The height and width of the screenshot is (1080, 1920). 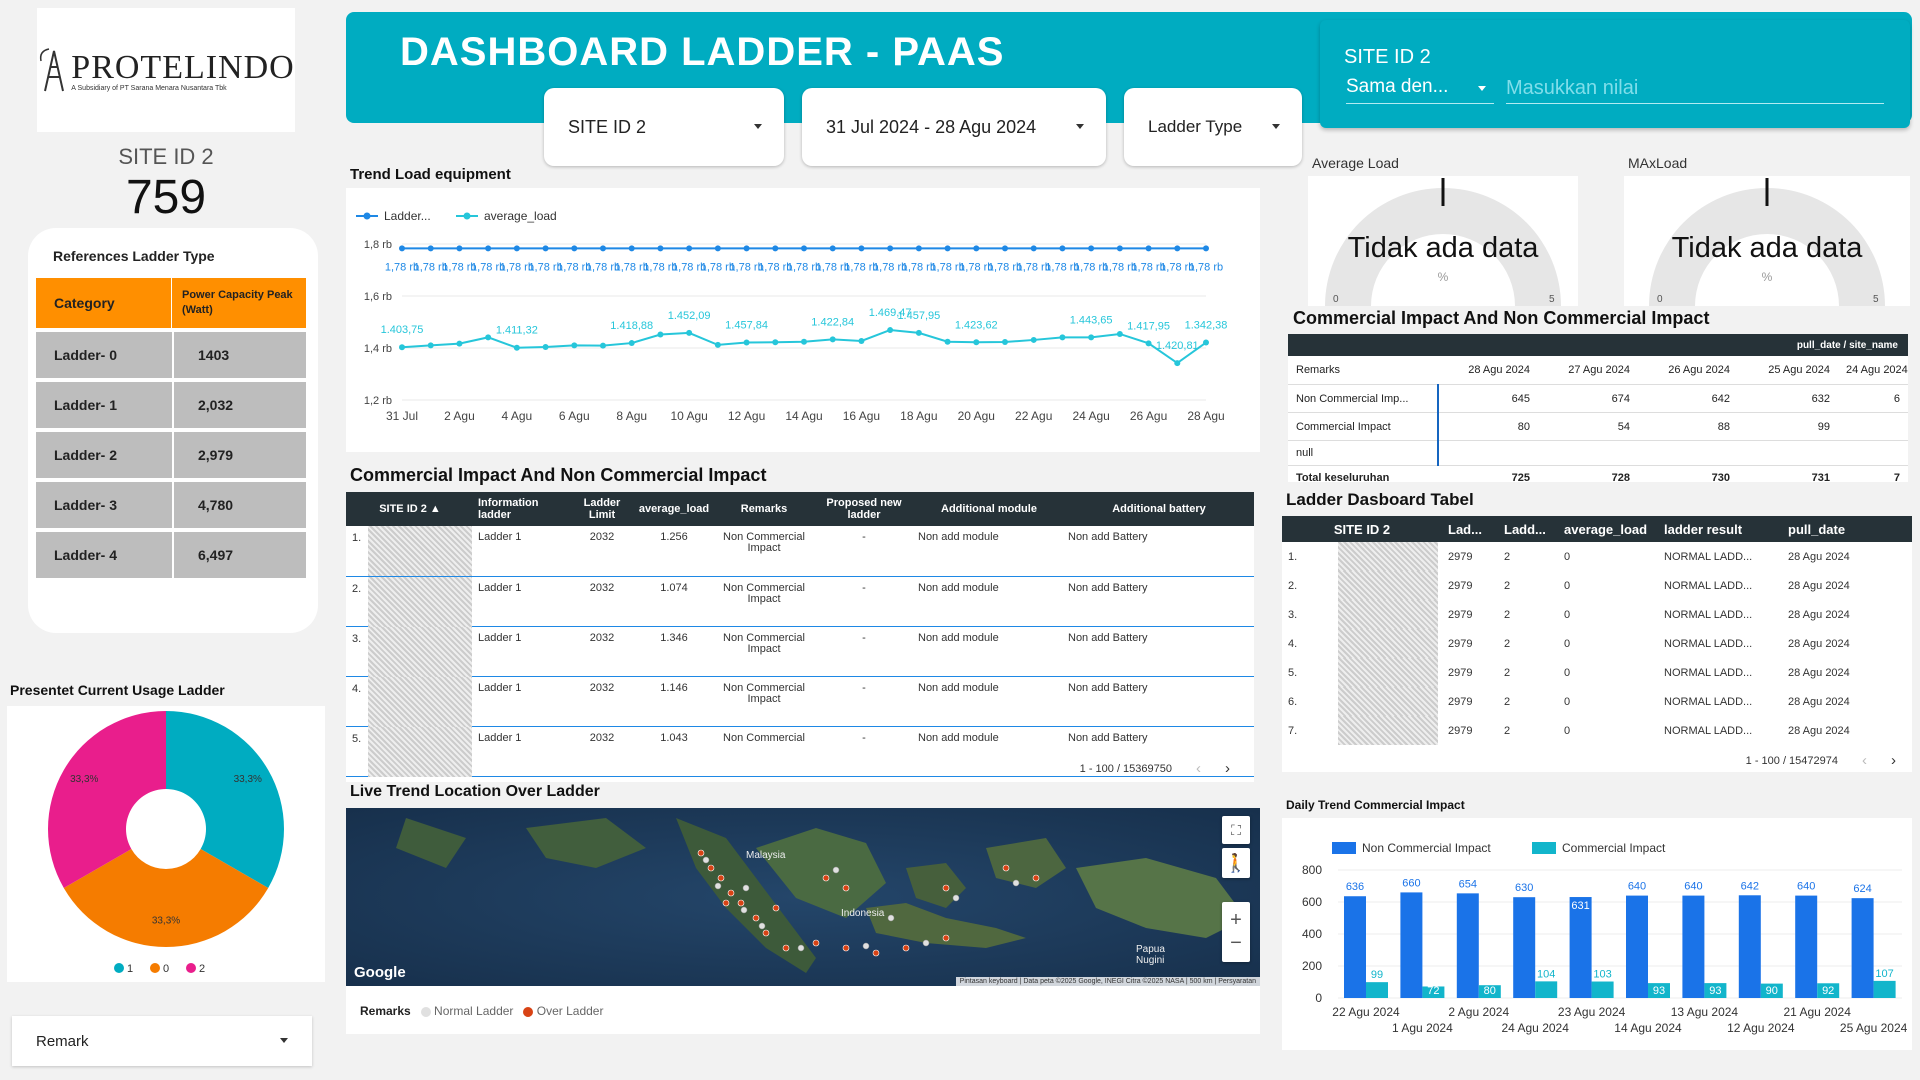 What do you see at coordinates (1213, 127) in the screenshot?
I see `ladder-type-dropdown: Ladder Type` at bounding box center [1213, 127].